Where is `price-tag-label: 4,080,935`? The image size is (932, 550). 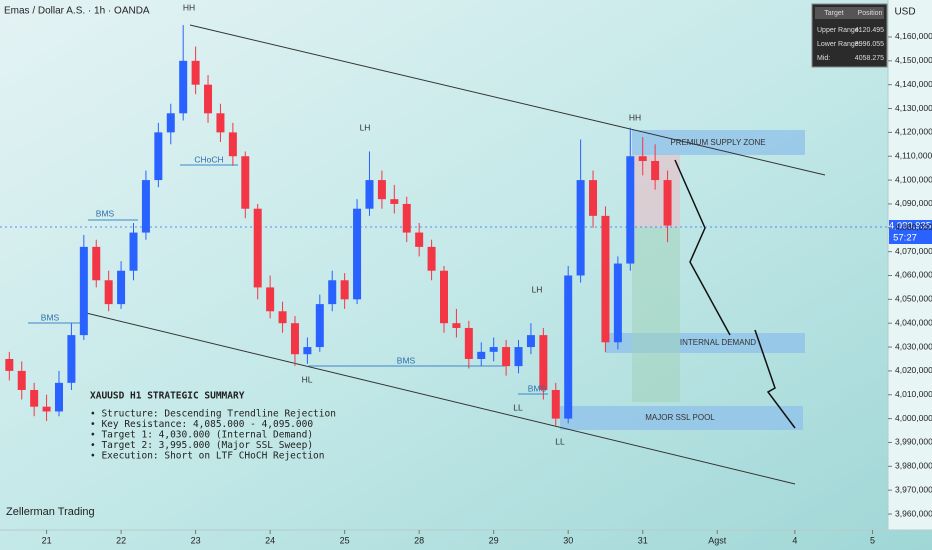 price-tag-label: 4,080,935 is located at coordinates (910, 226).